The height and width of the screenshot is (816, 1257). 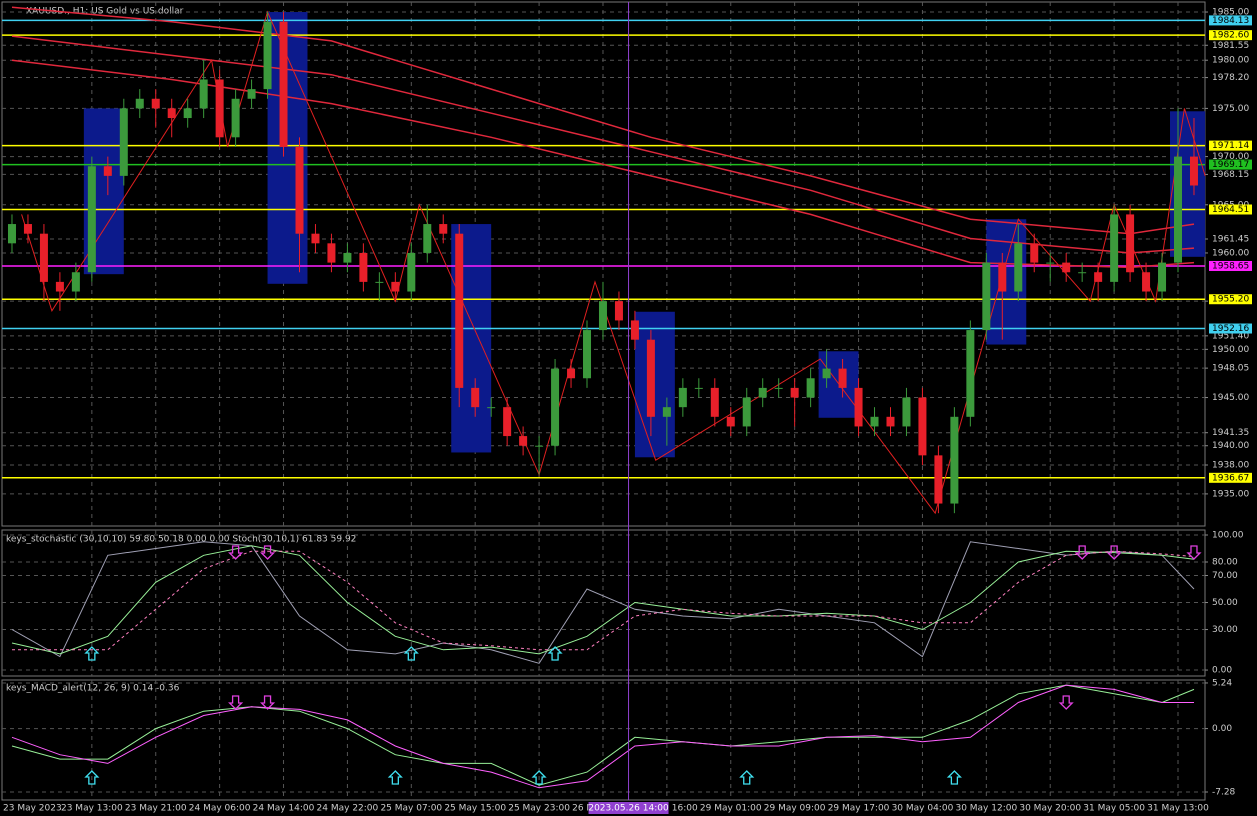 I want to click on level-label: 1952.16, so click(x=1230, y=329).